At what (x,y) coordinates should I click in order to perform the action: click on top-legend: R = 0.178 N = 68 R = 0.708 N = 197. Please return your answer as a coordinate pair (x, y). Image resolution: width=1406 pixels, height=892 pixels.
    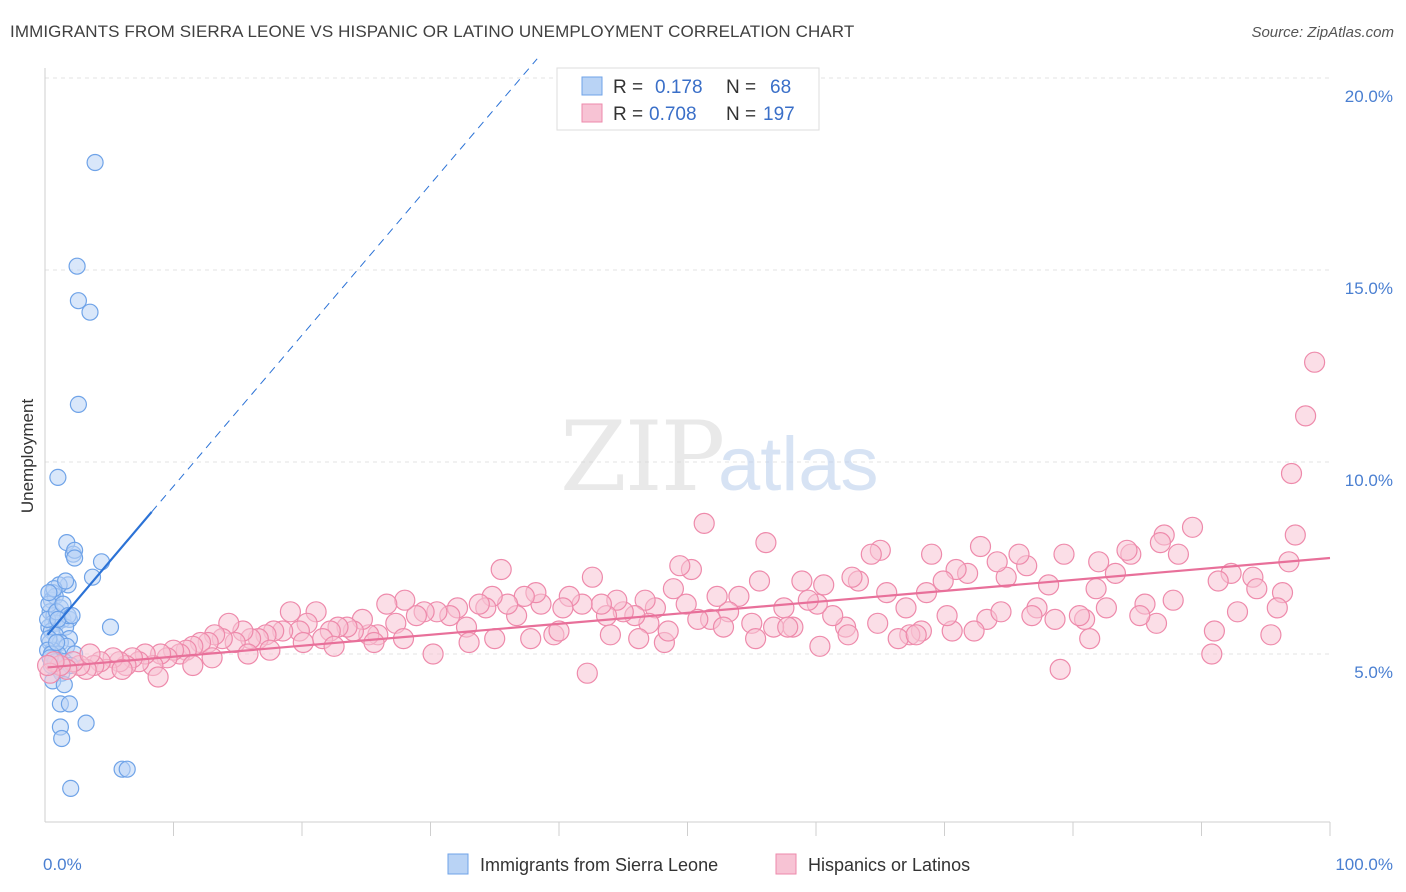
    Looking at the image, I should click on (688, 99).